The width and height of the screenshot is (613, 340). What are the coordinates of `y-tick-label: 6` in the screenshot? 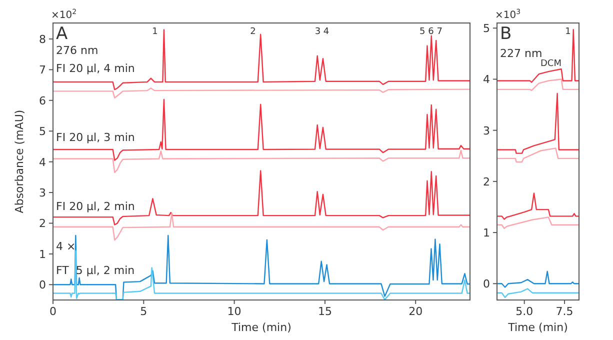 It's located at (42, 101).